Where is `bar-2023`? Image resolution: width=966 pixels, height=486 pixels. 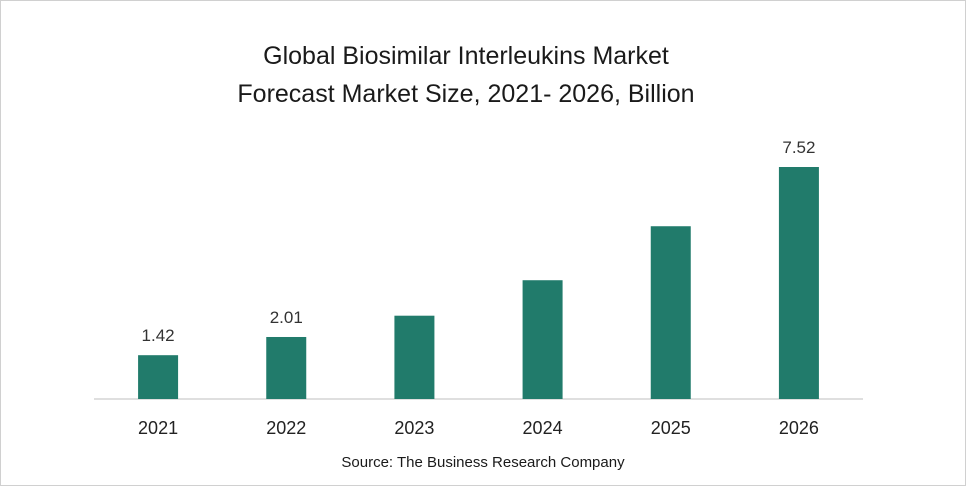 bar-2023 is located at coordinates (414, 357).